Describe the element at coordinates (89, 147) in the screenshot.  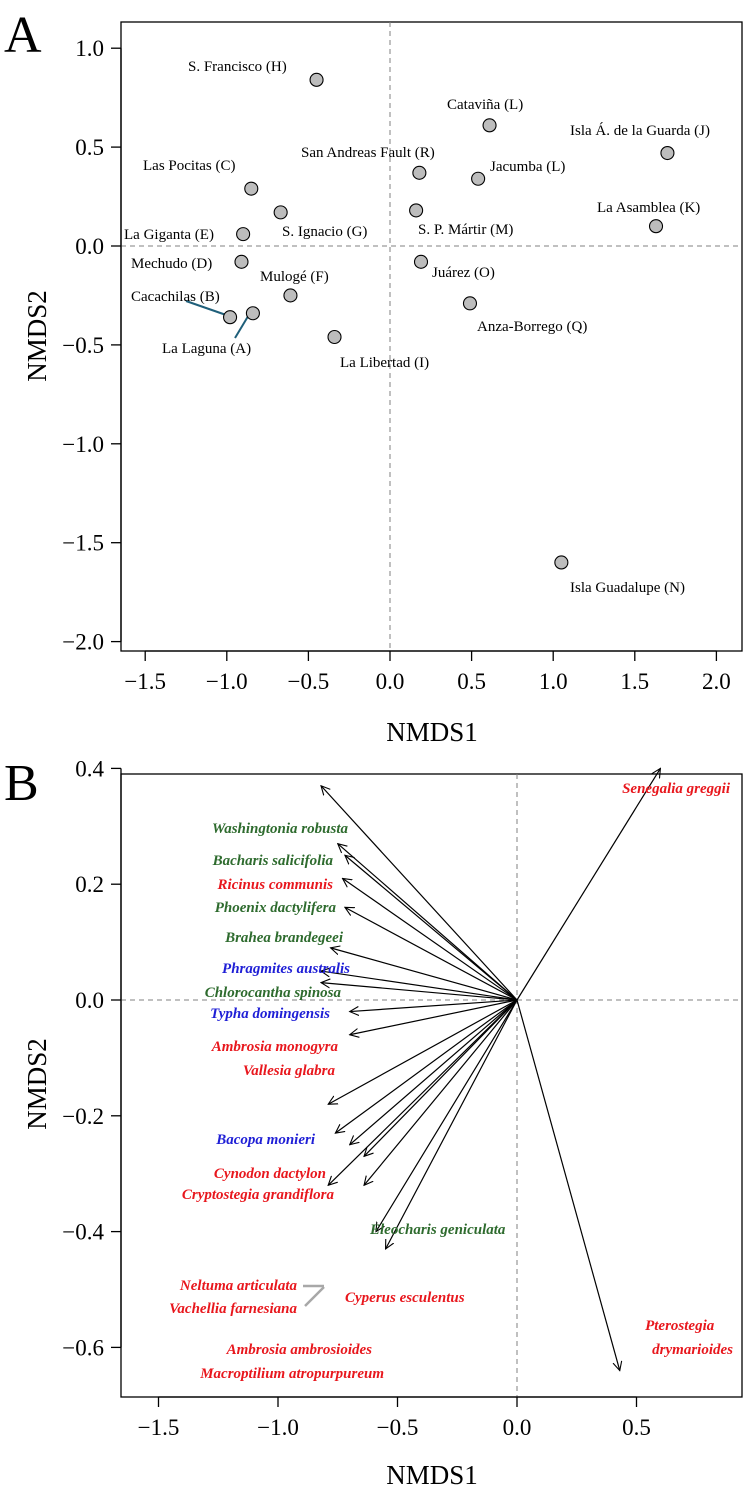
I see `panel-a-y-tick-label: 0.5` at that location.